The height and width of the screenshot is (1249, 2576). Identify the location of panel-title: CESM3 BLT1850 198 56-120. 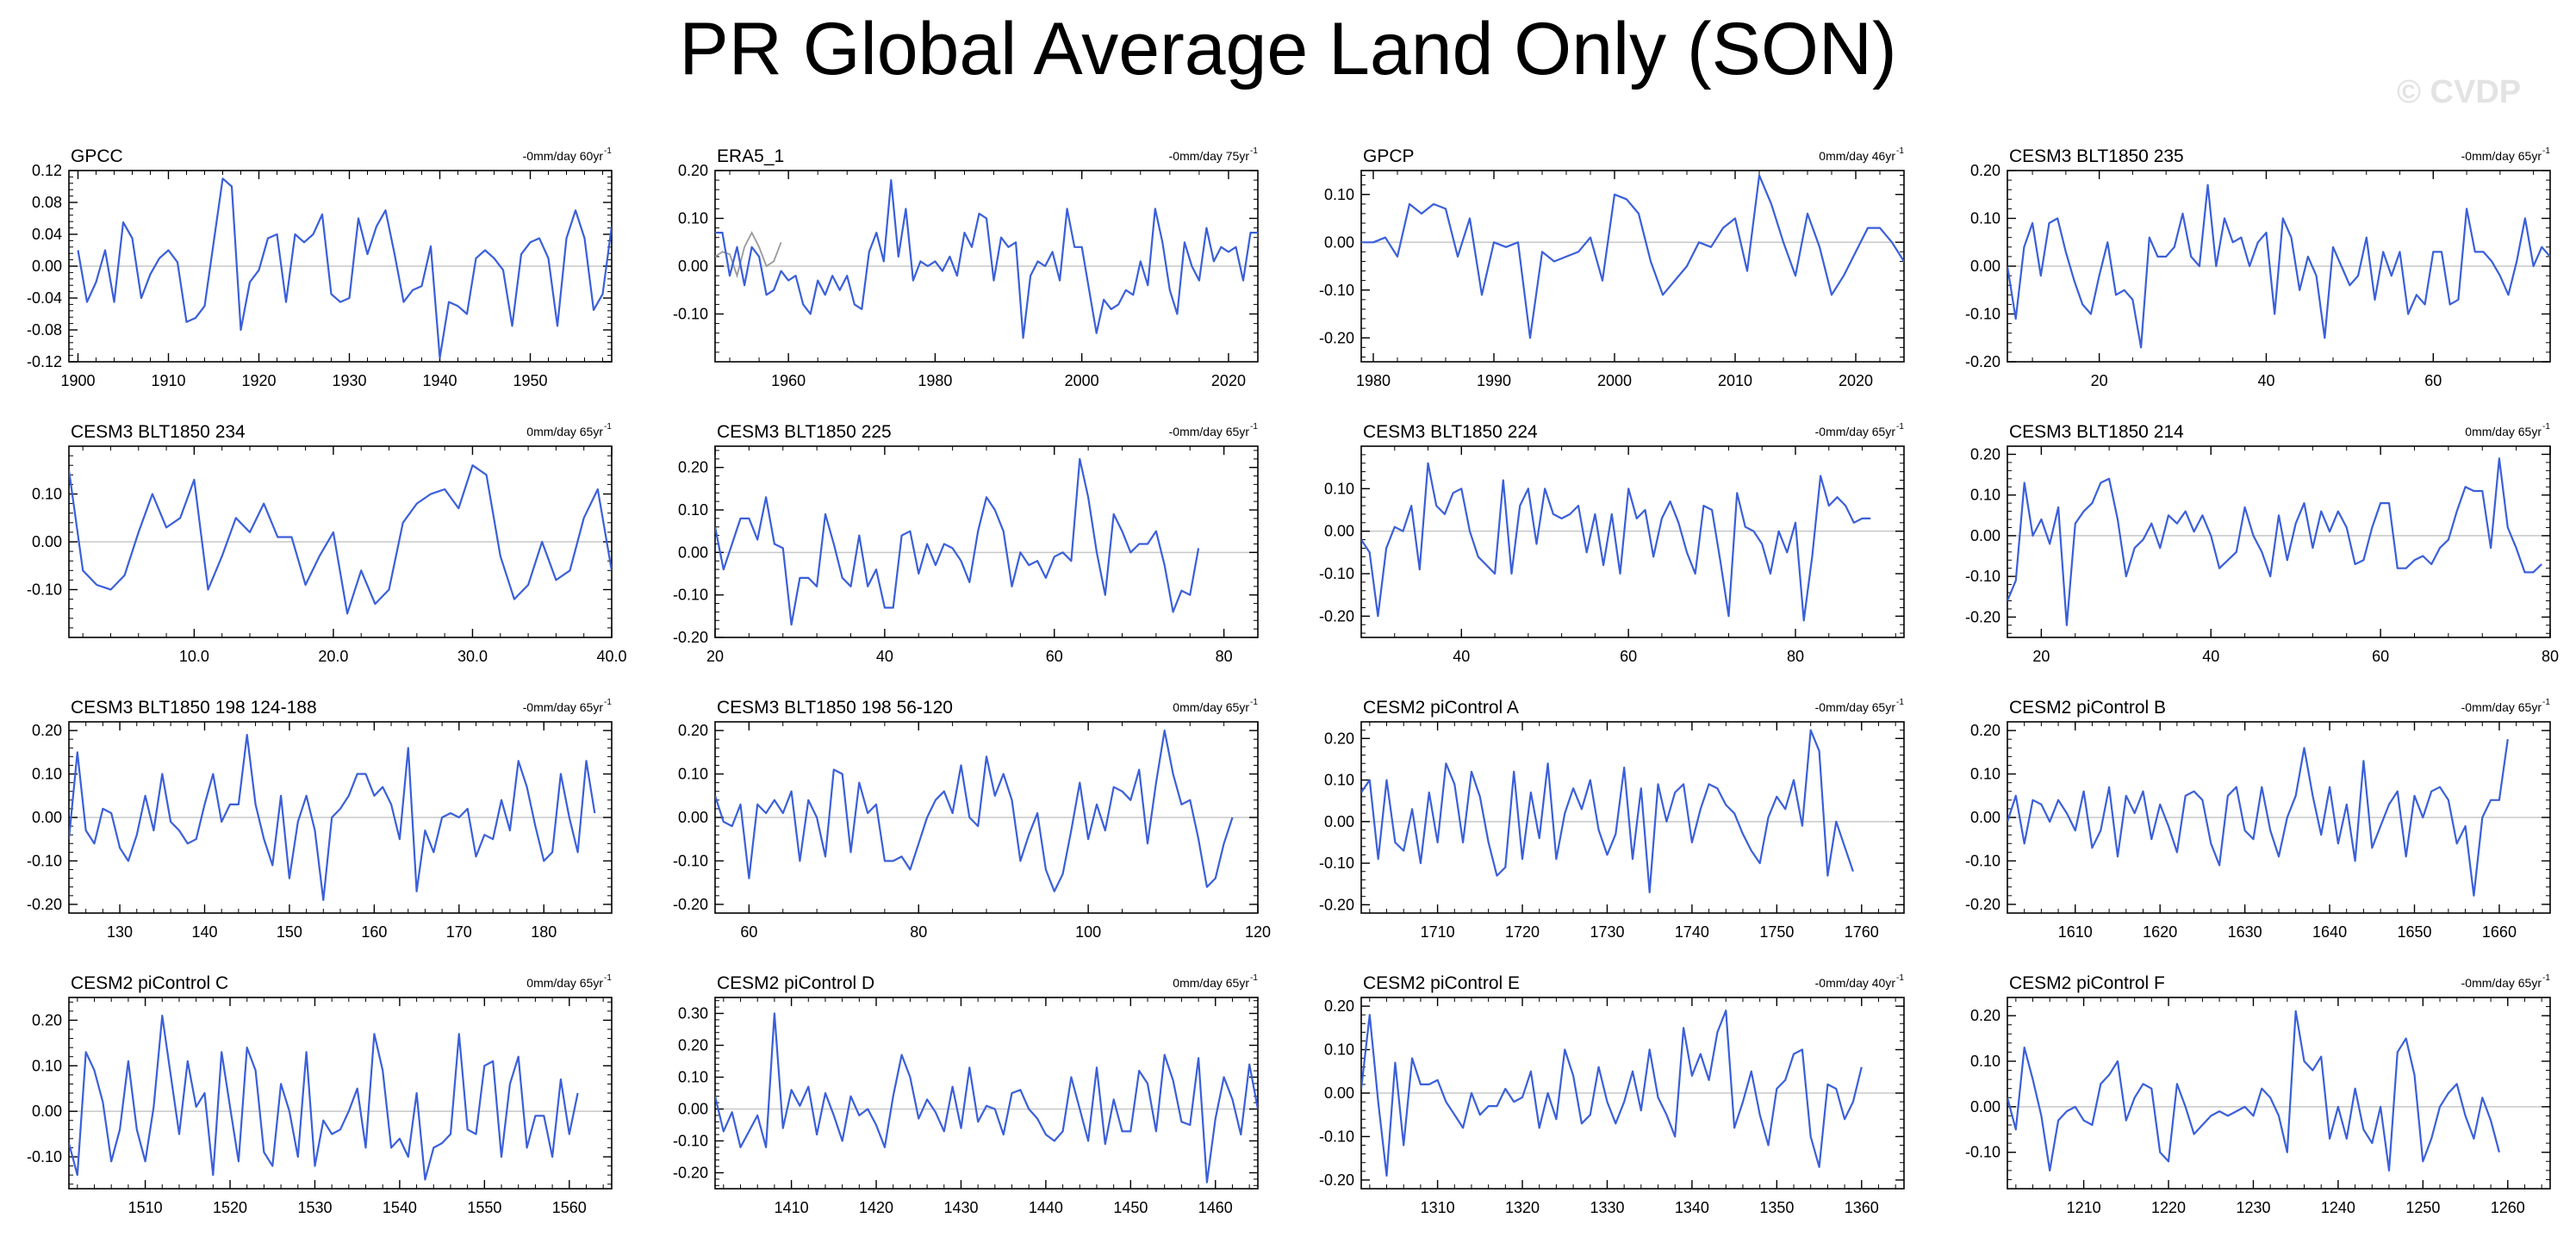
(835, 708).